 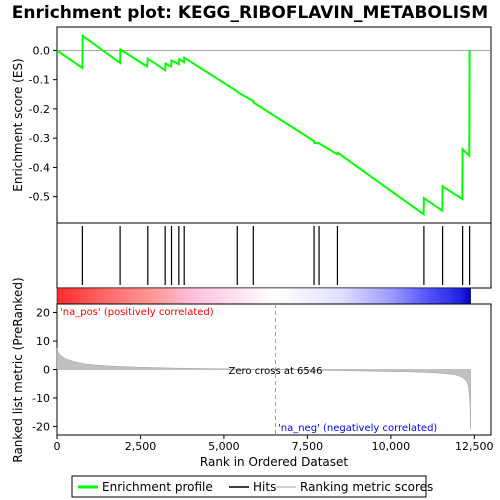 I want to click on legend-item-profile: Enrichment profile, so click(x=157, y=487).